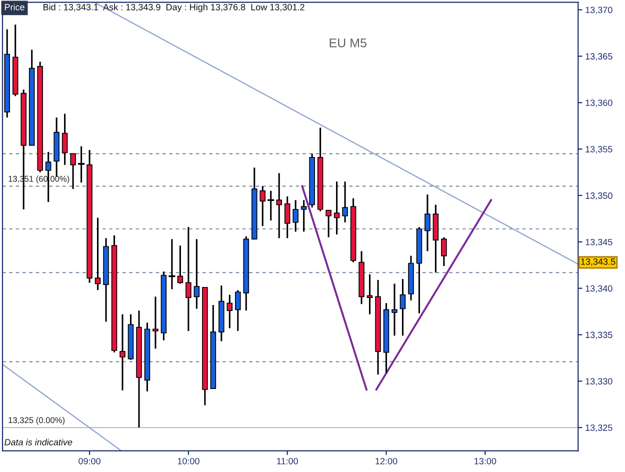 The image size is (625, 472). I want to click on y-tick-label: 13,360, so click(599, 104).